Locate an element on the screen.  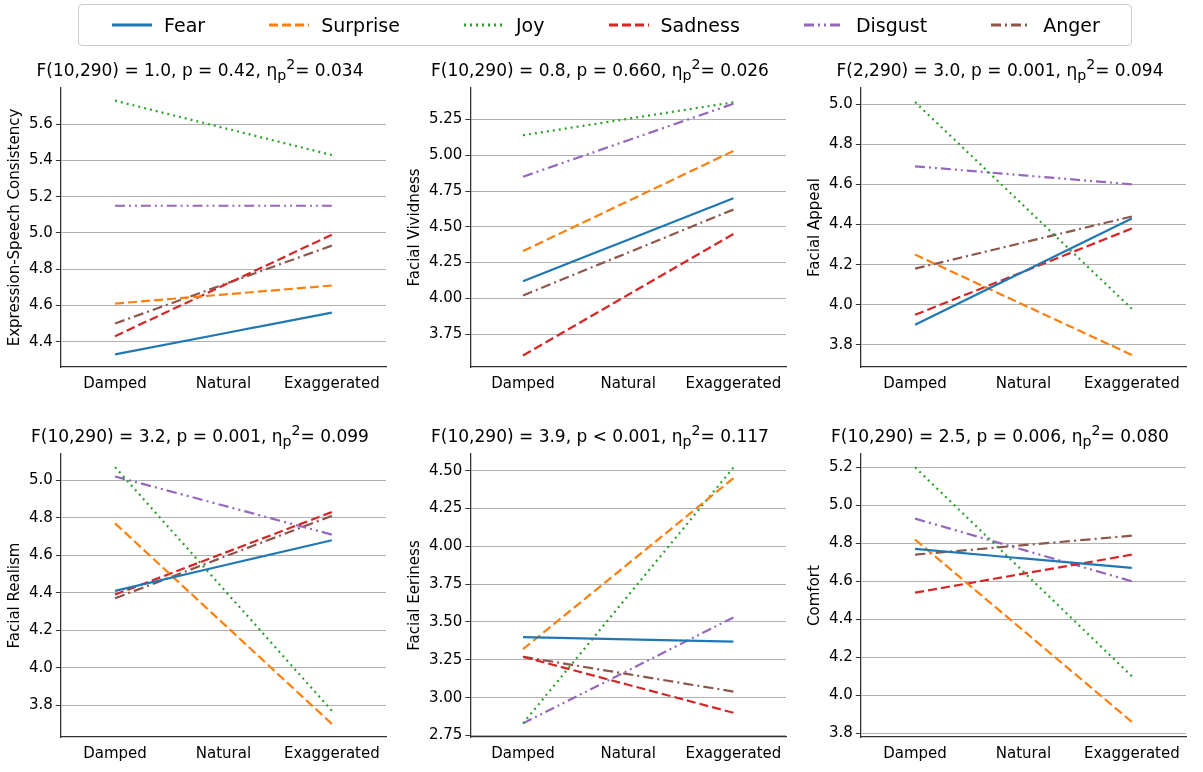
chart-title: F(10,290) = 0.8, p = 0.660, η$_{p}$$^{2}$= 0.026 is located at coordinates (600, 69).